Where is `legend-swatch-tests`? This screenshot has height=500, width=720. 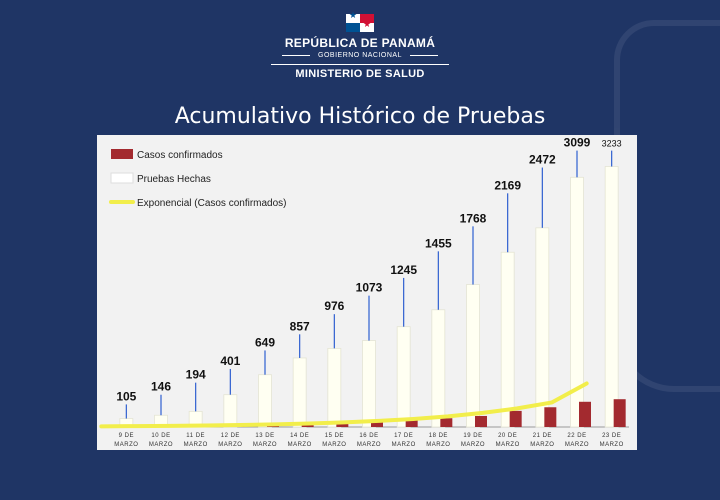
legend-swatch-tests is located at coordinates (122, 178).